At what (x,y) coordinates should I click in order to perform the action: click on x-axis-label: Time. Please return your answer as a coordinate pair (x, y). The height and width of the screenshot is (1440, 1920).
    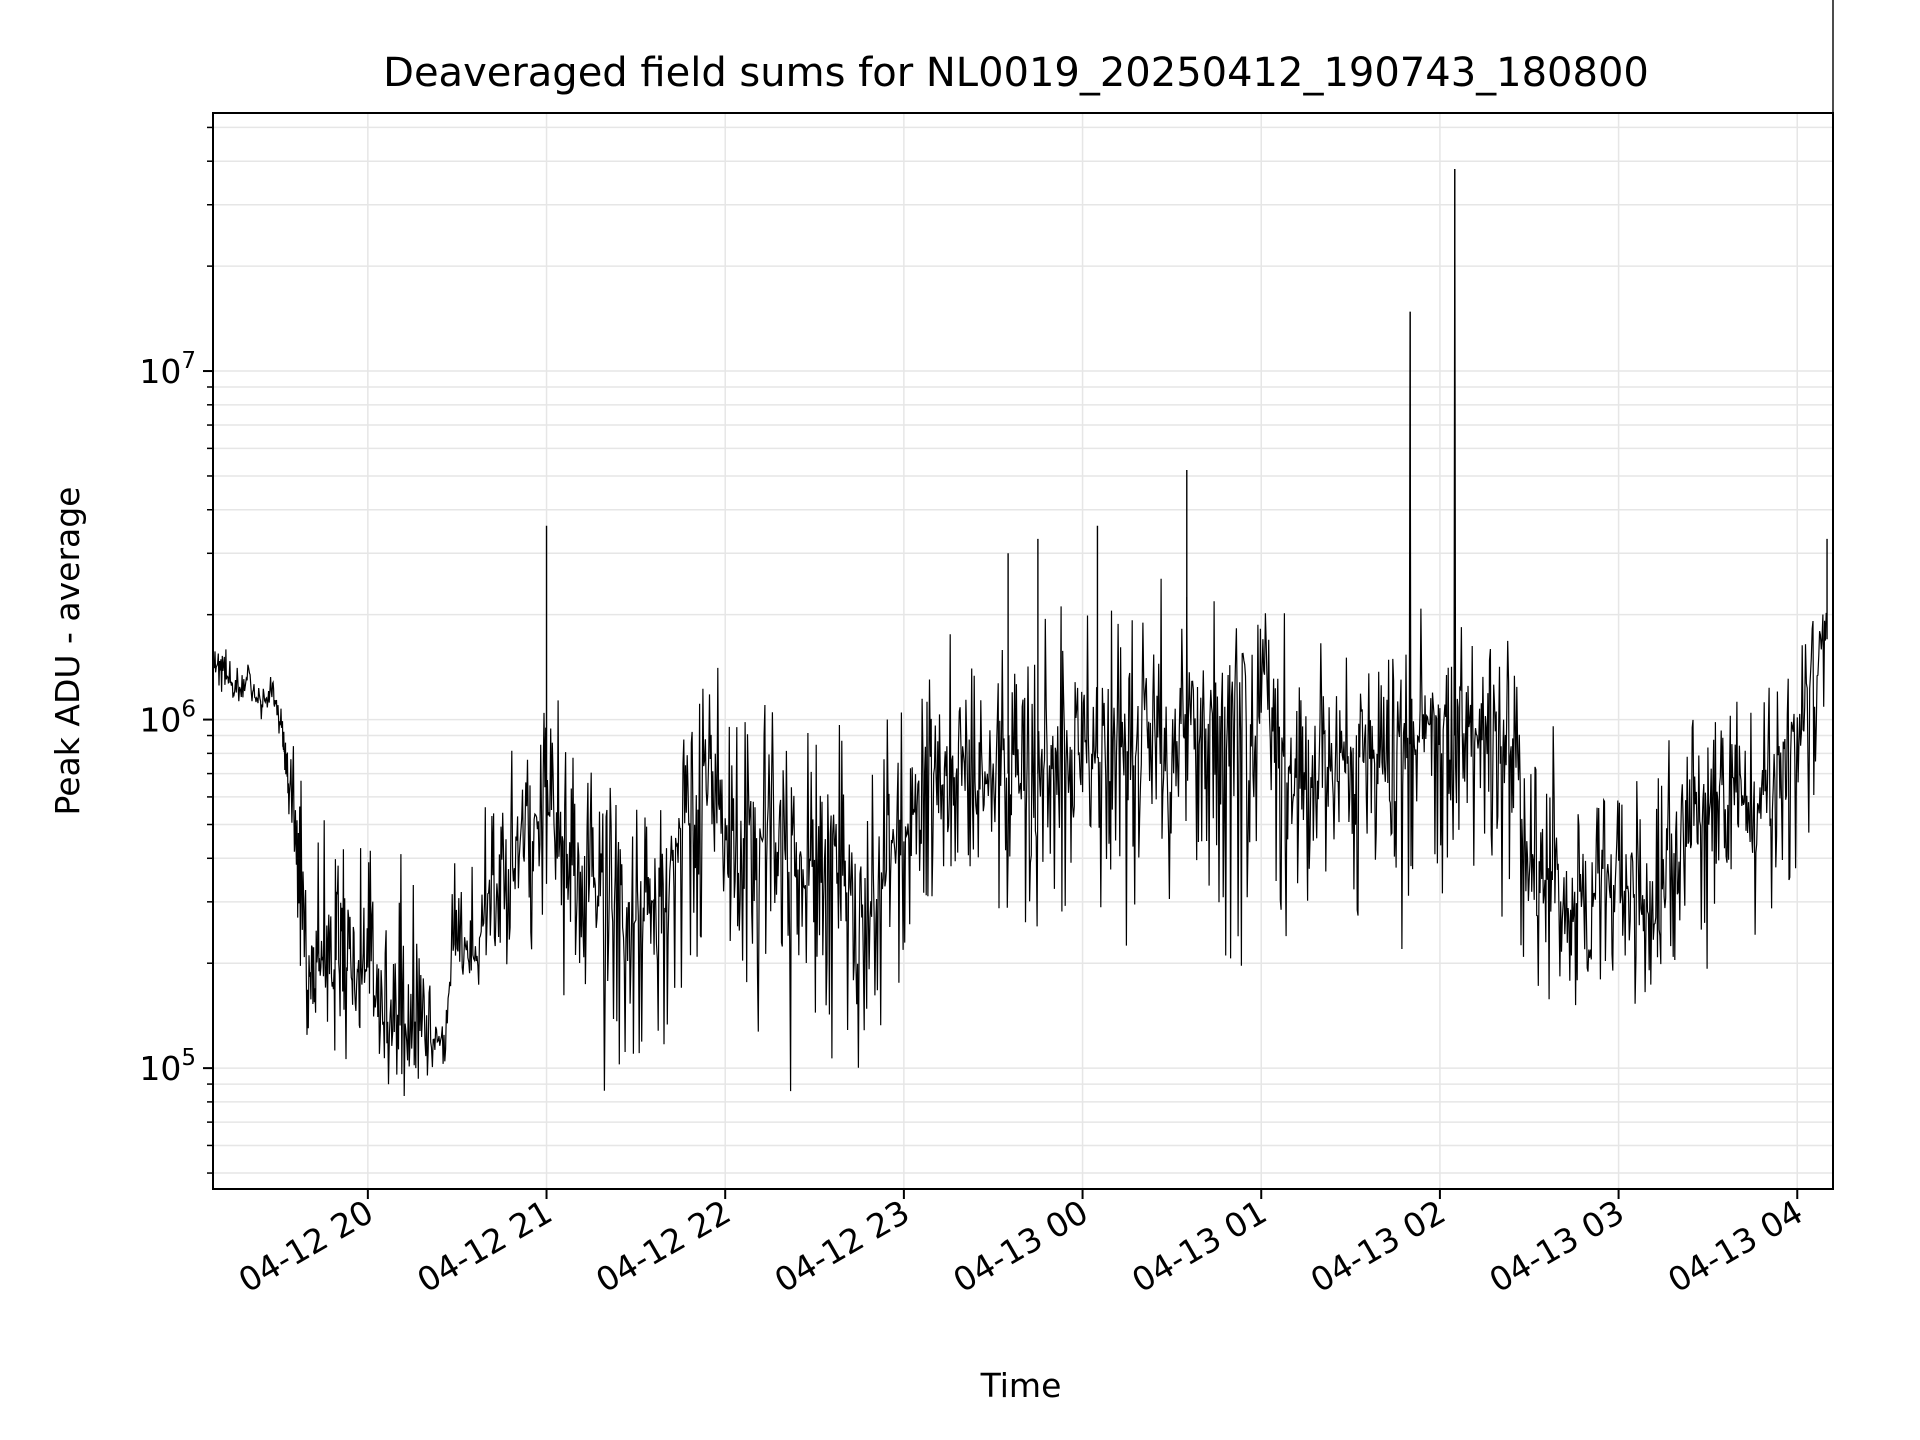
    Looking at the image, I should click on (1021, 1385).